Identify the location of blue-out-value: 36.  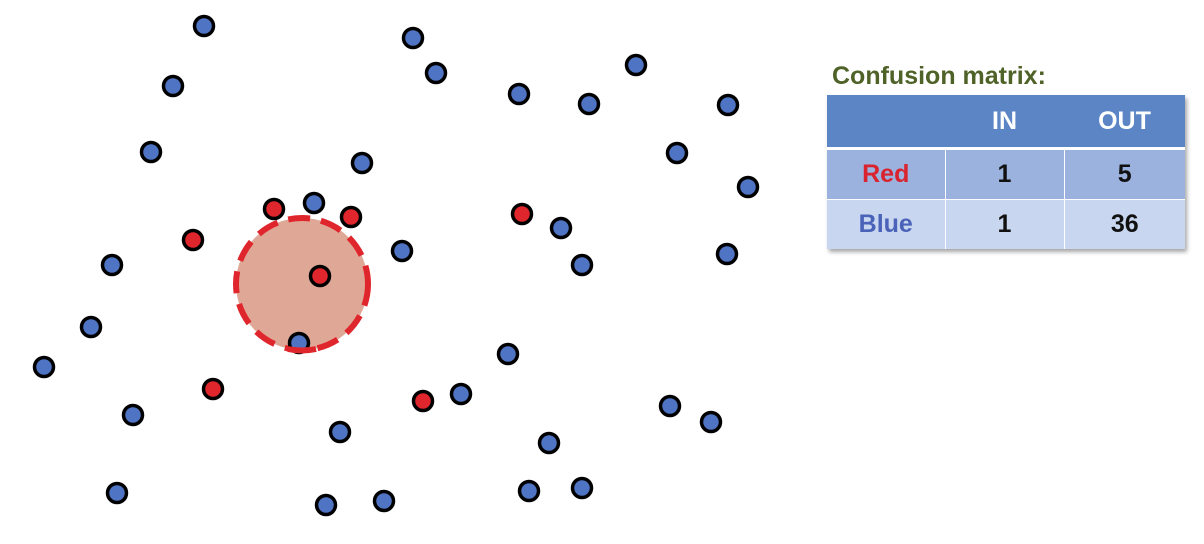
(1124, 224).